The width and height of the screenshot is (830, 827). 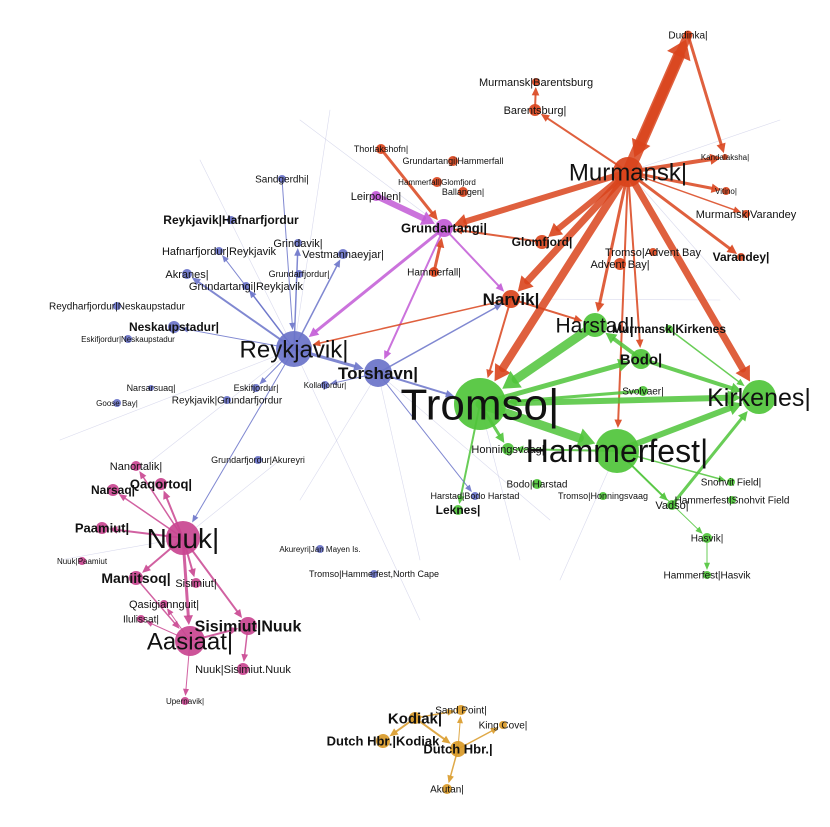 I want to click on node-tromso_hammerfest_north_cape, so click(x=374, y=574).